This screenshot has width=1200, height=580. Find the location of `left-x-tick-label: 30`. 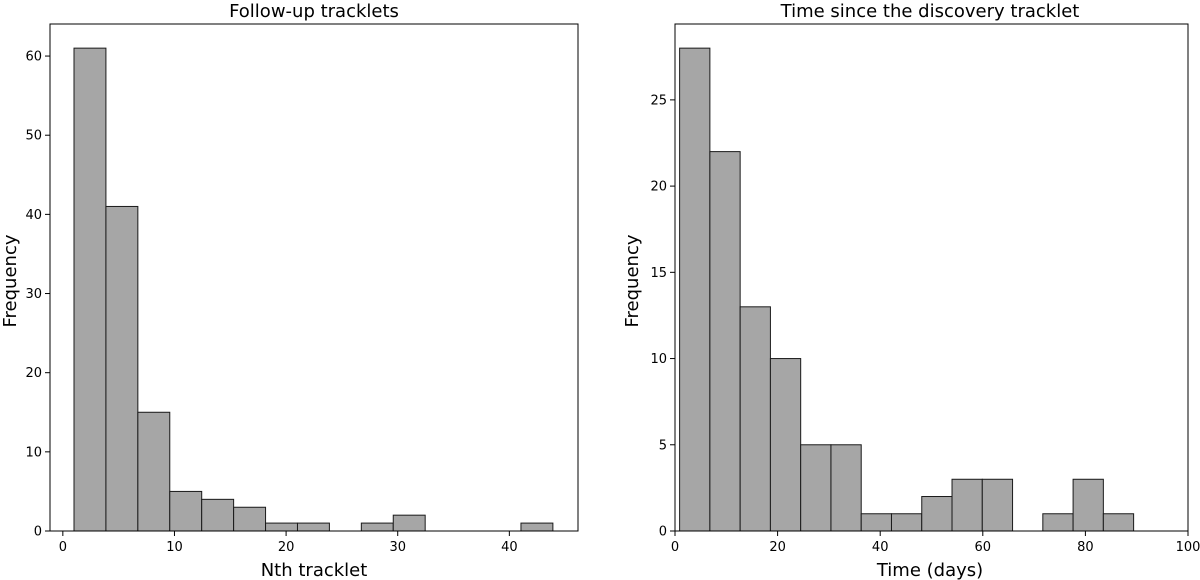

left-x-tick-label: 30 is located at coordinates (397, 547).